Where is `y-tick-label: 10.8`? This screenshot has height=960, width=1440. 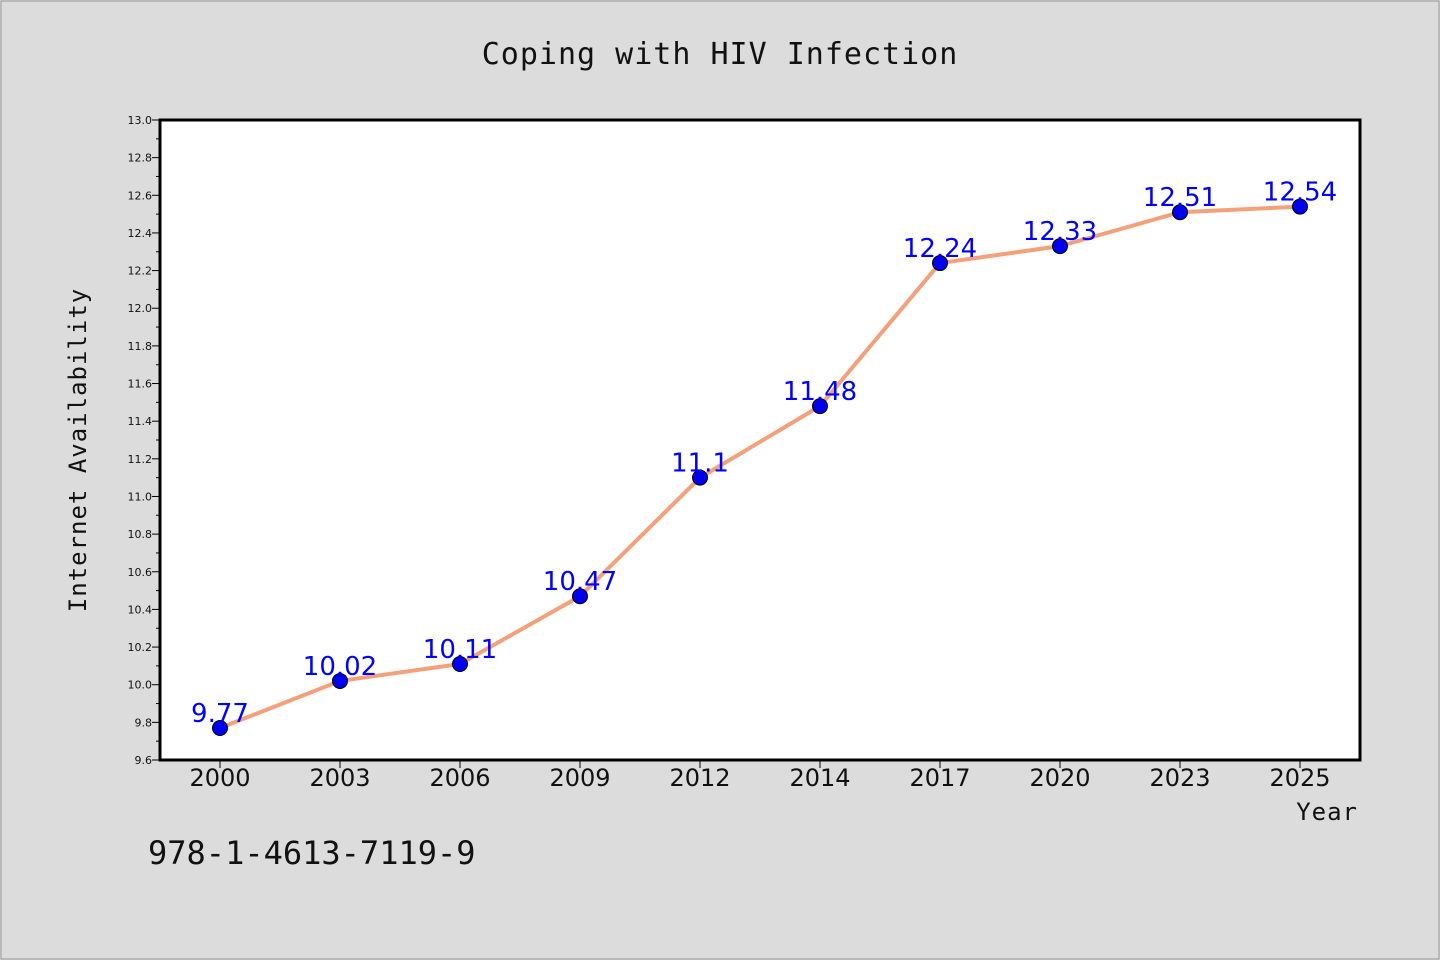
y-tick-label: 10.8 is located at coordinates (140, 534).